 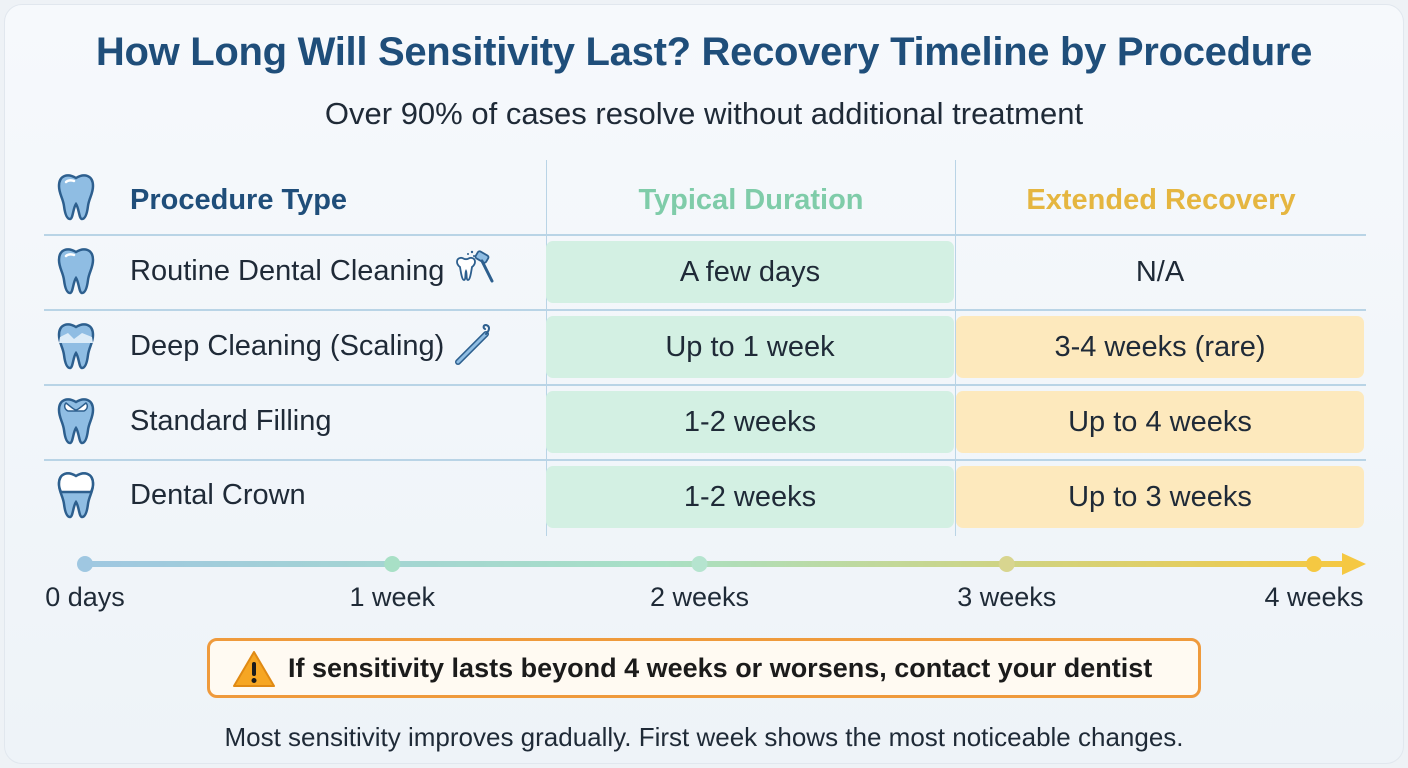 I want to click on extended-recovery-cell: N/A, so click(x=1160, y=272).